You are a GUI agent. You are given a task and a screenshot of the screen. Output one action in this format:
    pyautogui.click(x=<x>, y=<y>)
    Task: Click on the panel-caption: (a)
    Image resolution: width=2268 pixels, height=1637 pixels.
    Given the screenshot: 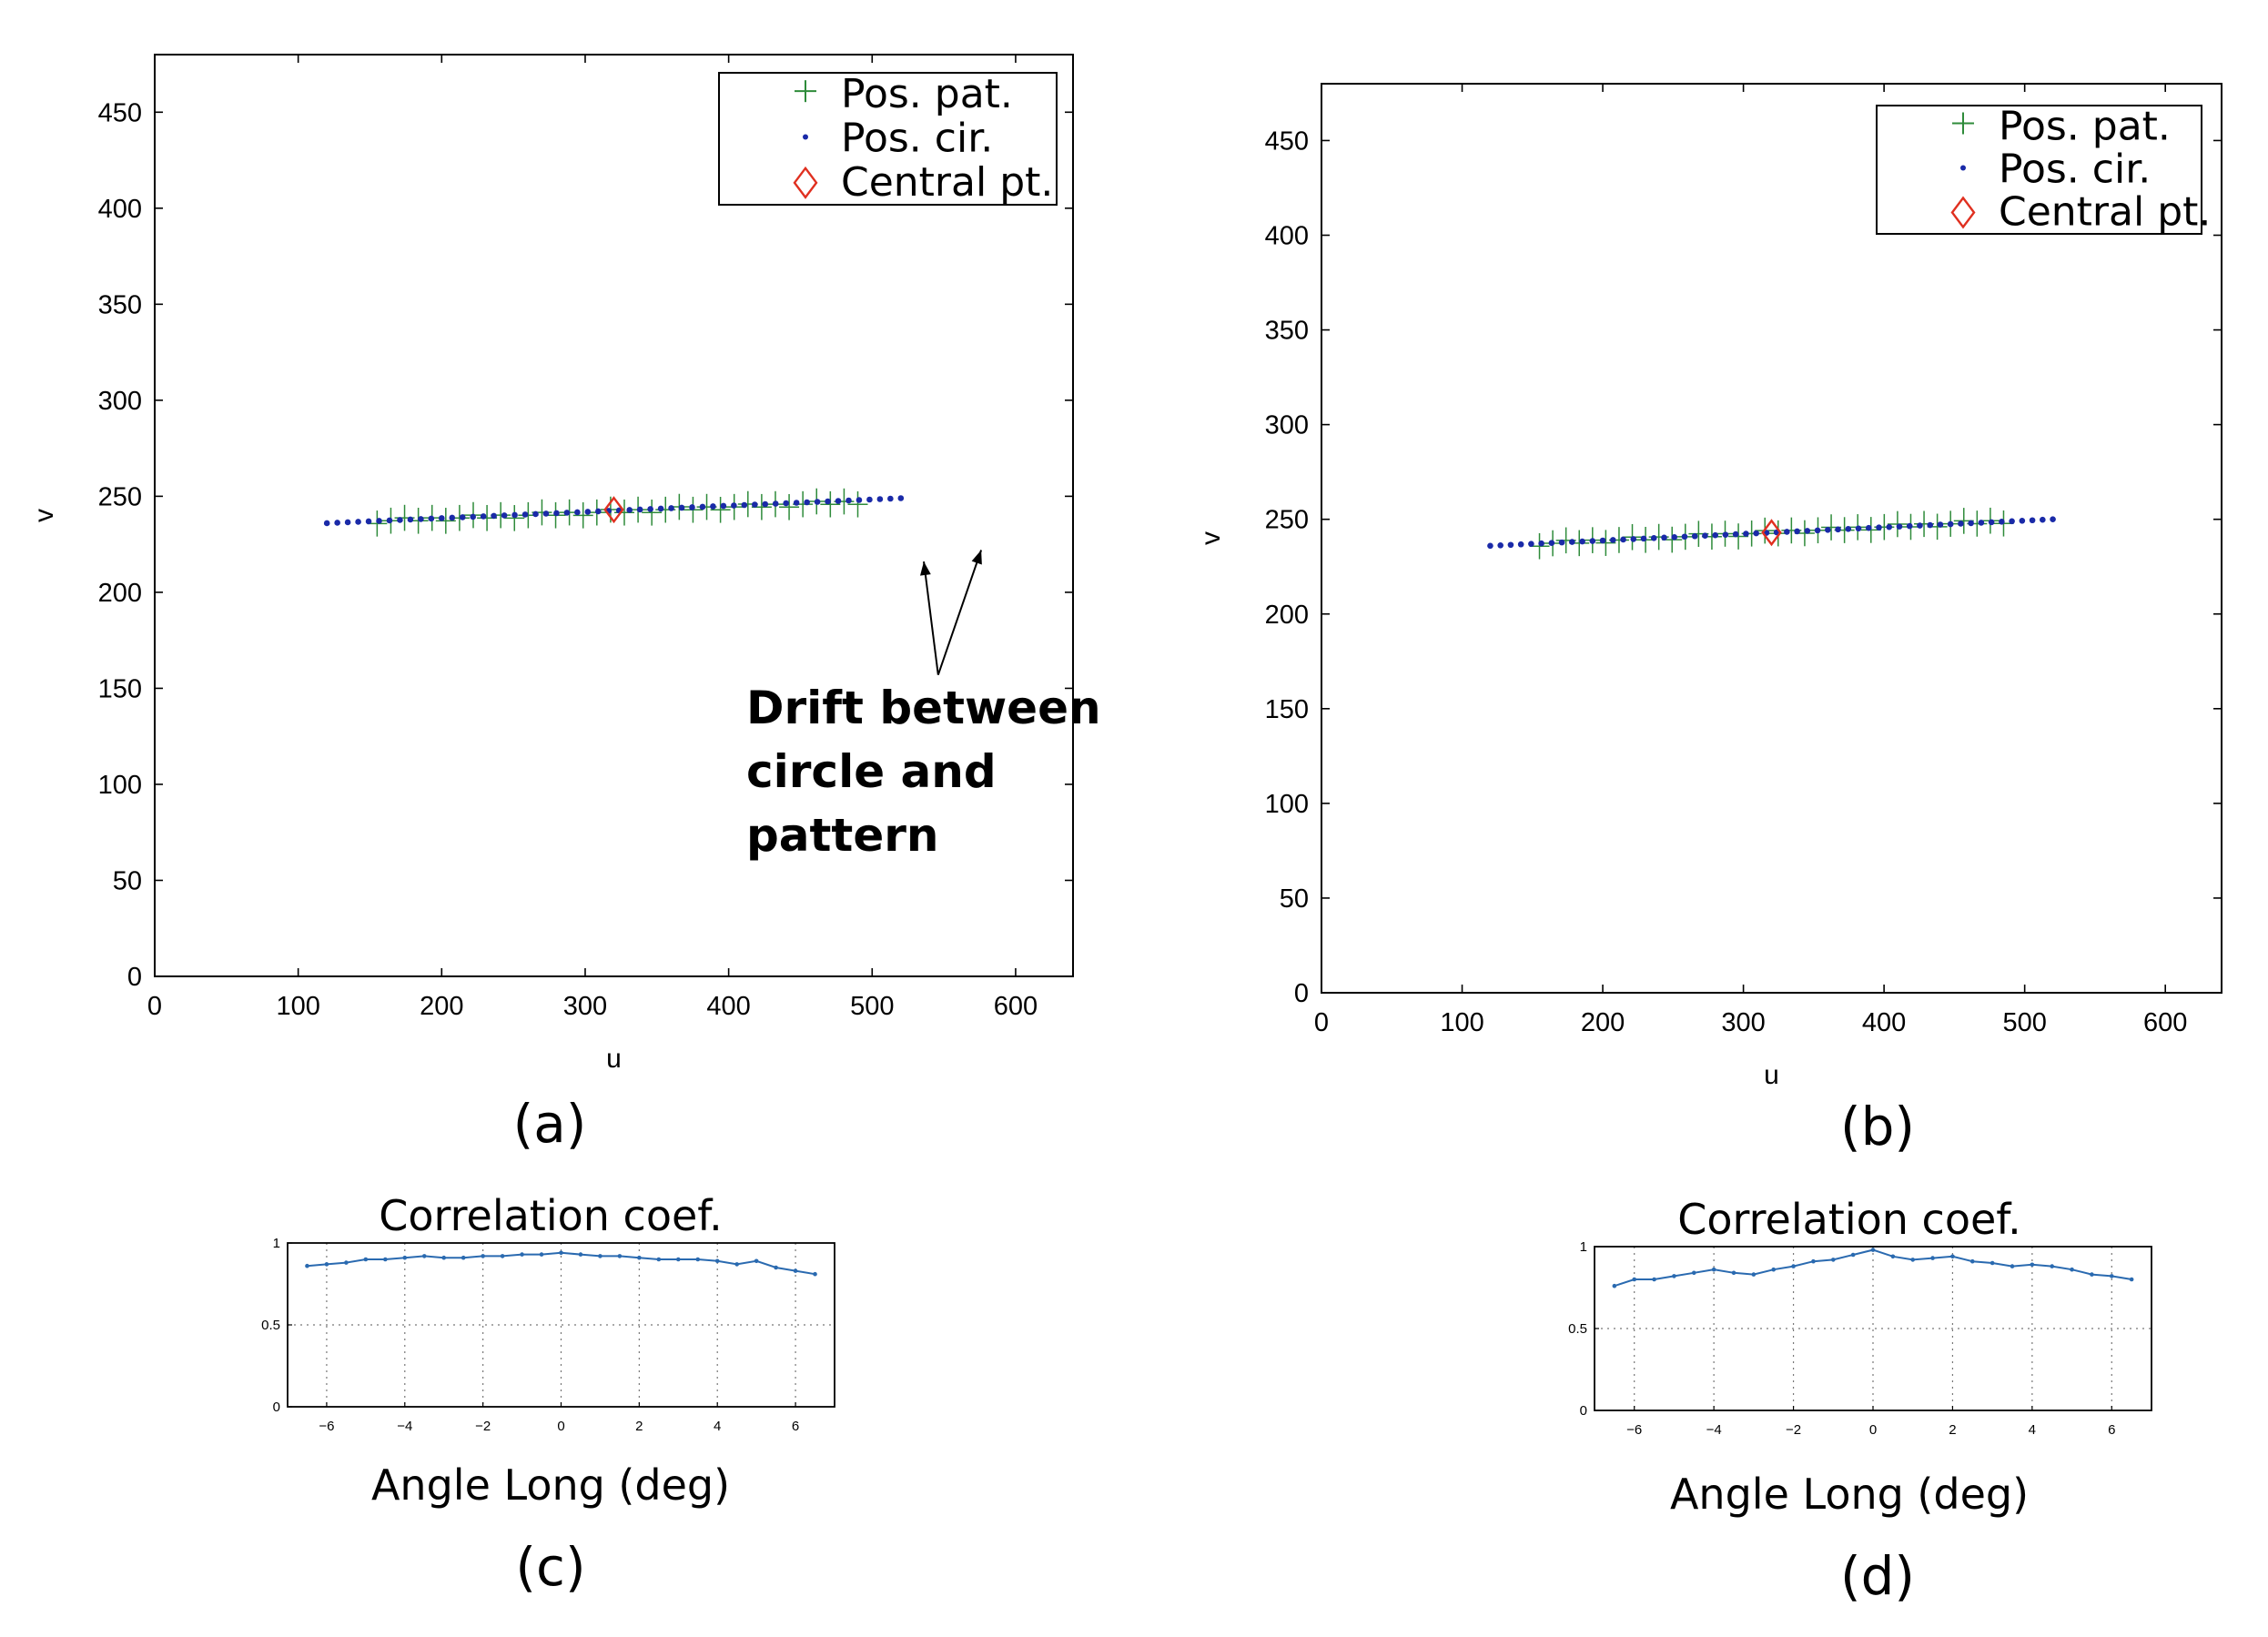 What is the action you would take?
    pyautogui.click(x=550, y=1124)
    